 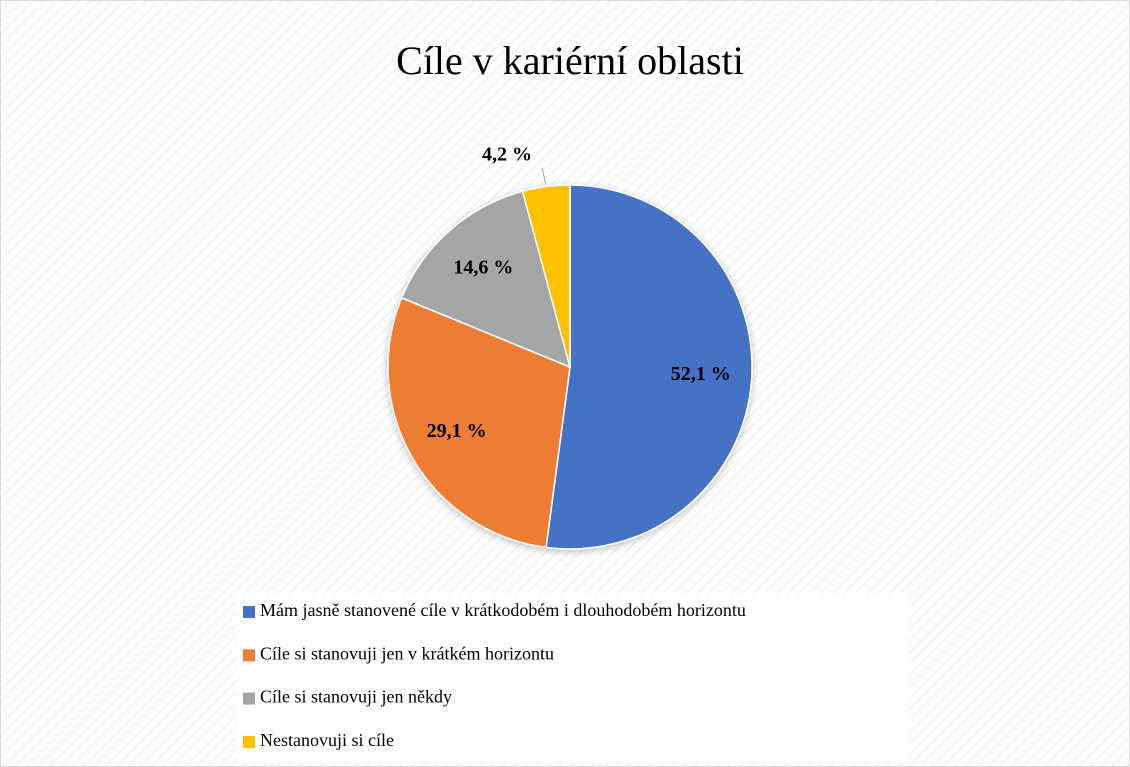 What do you see at coordinates (507, 155) in the screenshot?
I see `data-label: 4,2 %` at bounding box center [507, 155].